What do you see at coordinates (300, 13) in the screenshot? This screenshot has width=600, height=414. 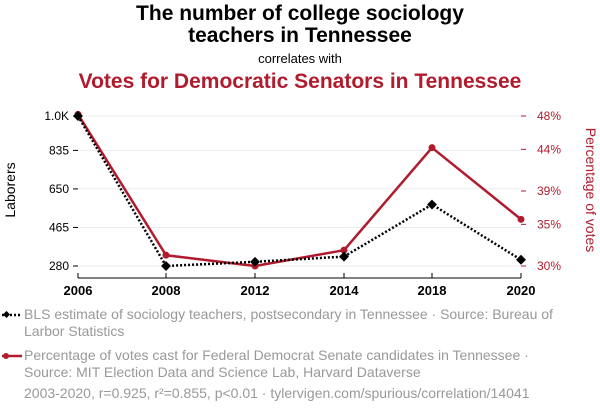 I see `chart-title-line1: The number of college sociology` at bounding box center [300, 13].